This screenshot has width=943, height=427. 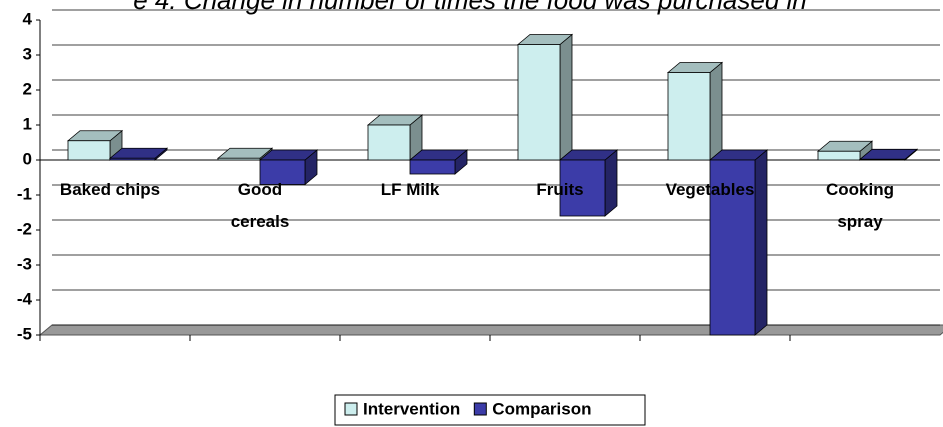 I want to click on x-tick-label: Baked chips, so click(x=110, y=189).